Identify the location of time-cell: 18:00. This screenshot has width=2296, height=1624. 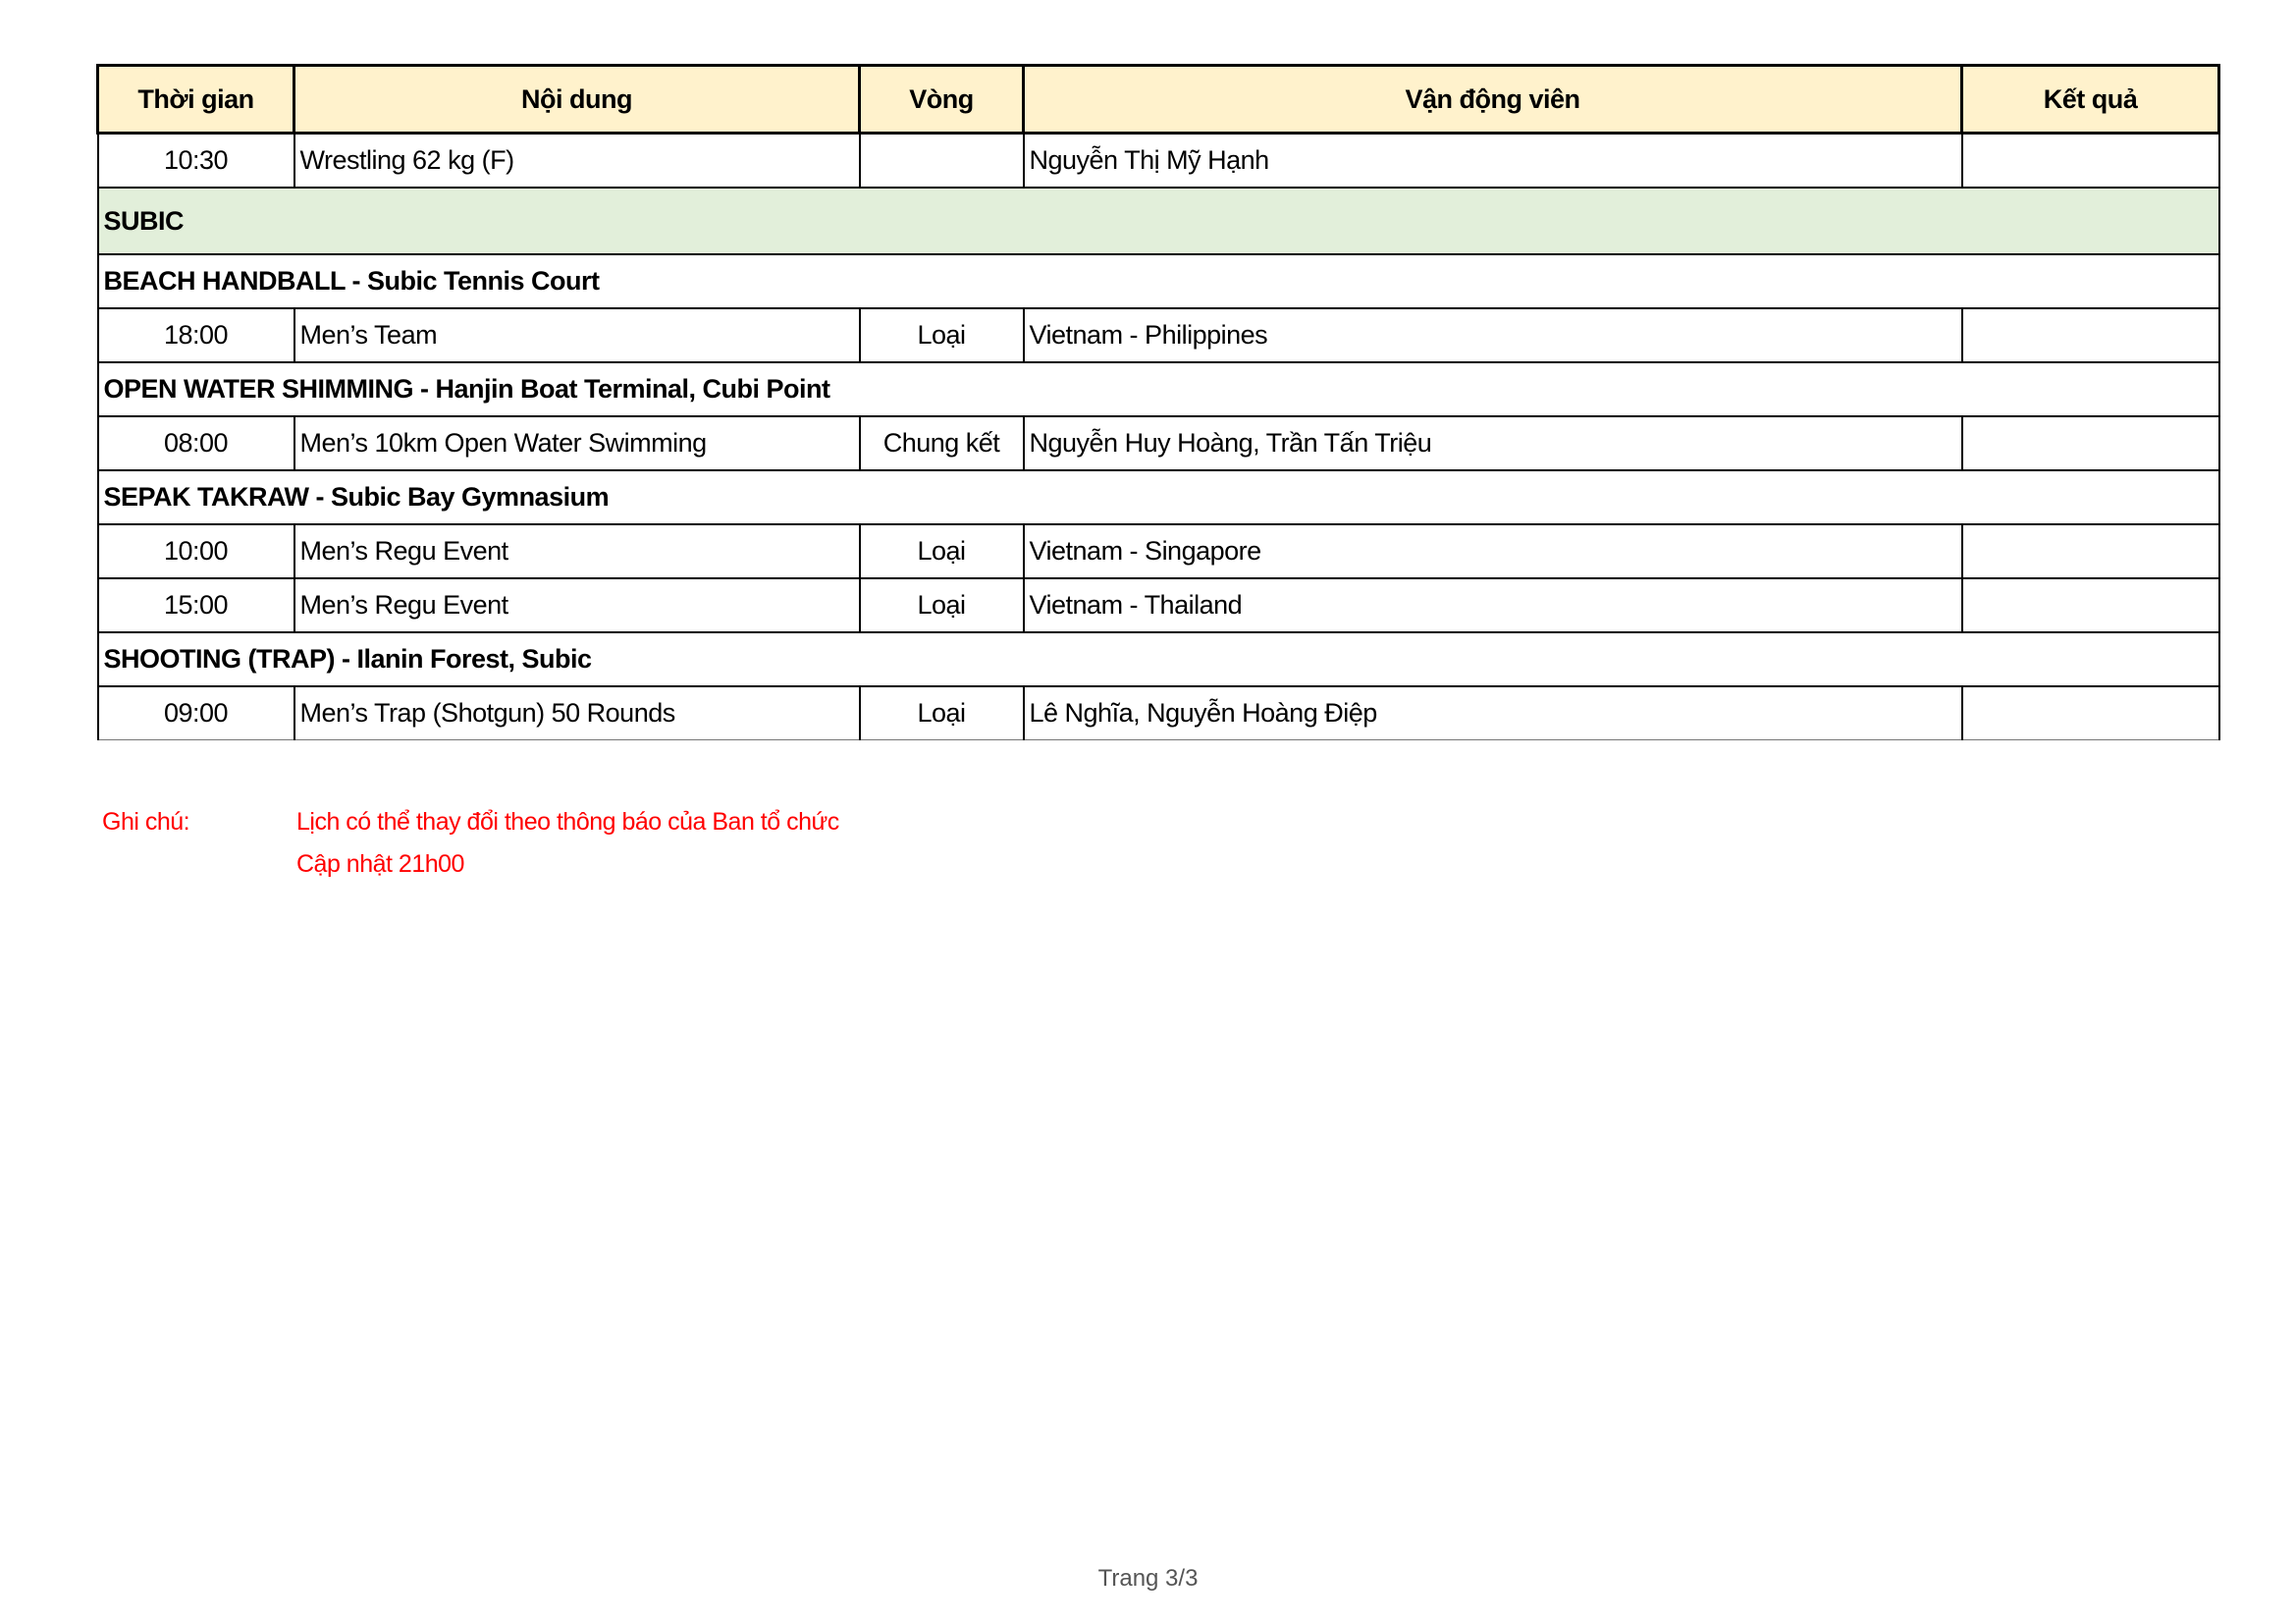
(195, 335).